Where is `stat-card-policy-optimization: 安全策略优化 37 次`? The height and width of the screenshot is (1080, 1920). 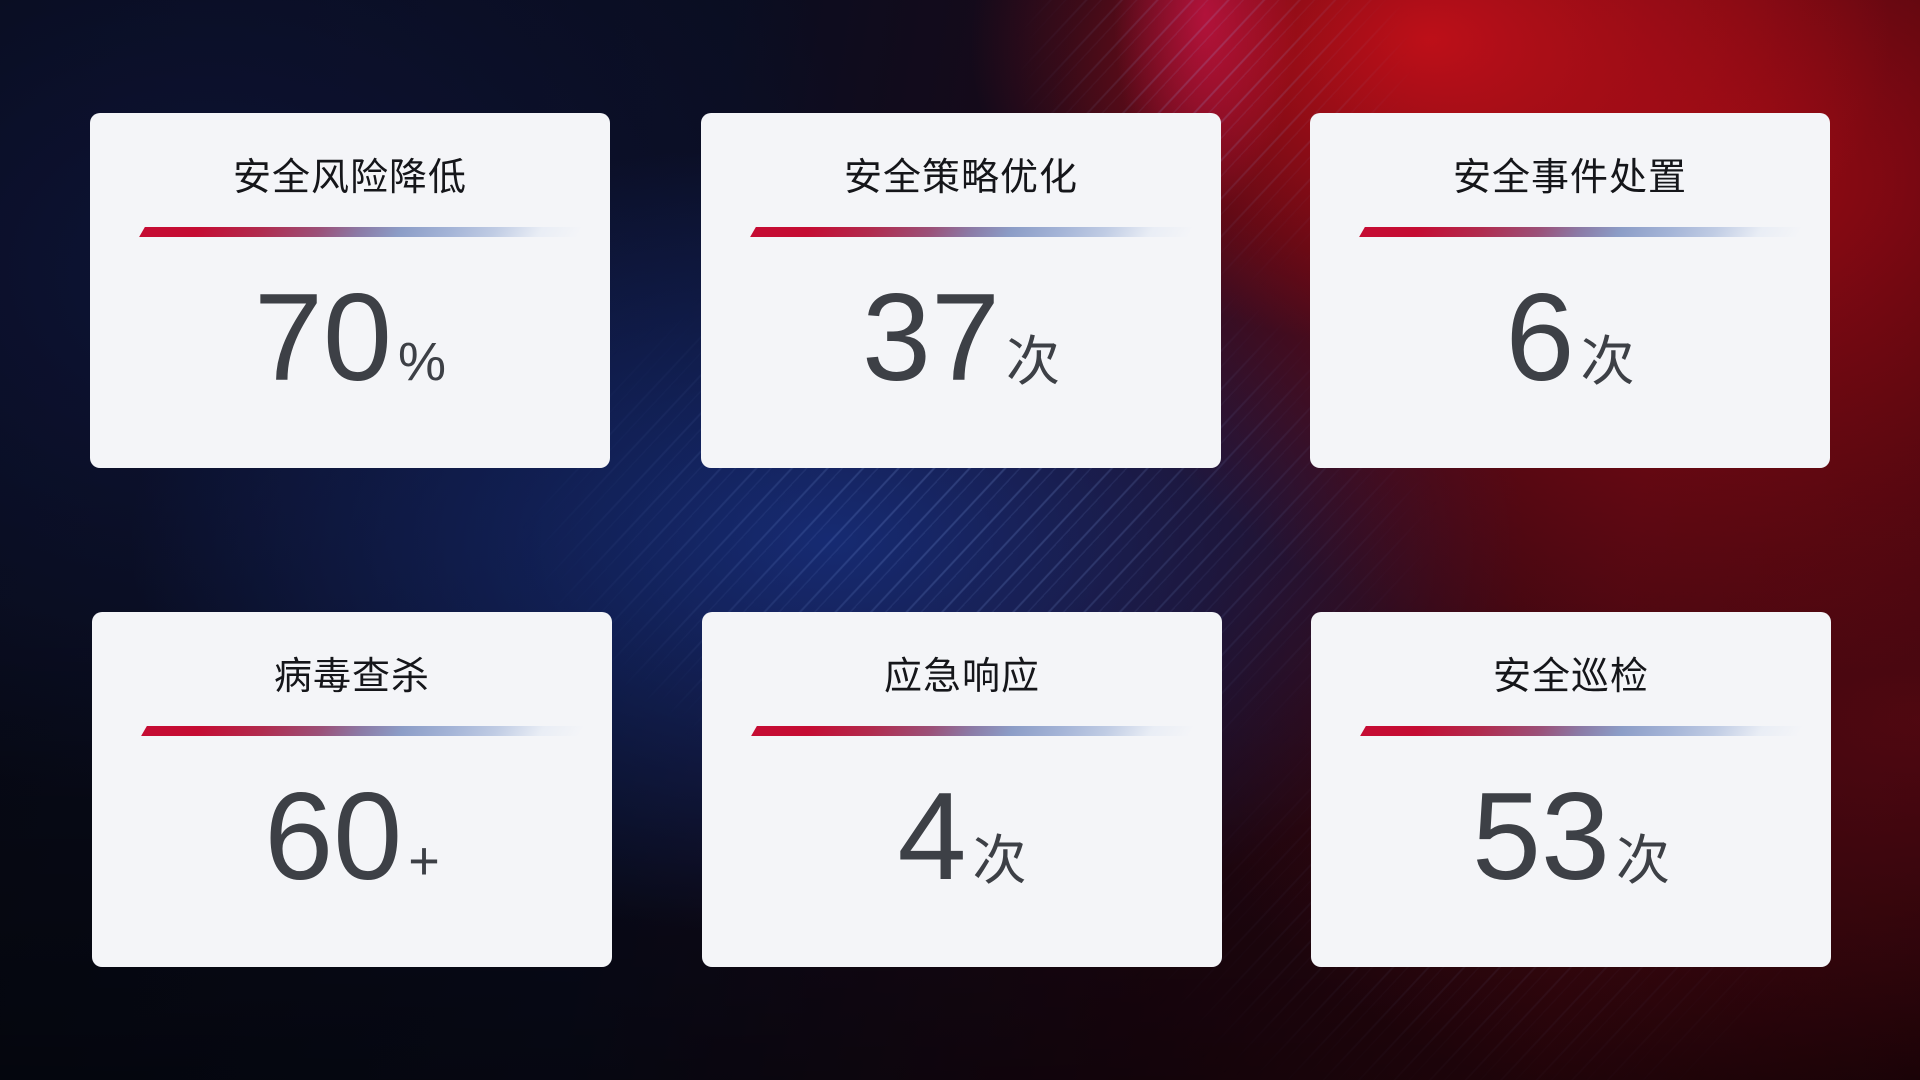 stat-card-policy-optimization: 安全策略优化 37 次 is located at coordinates (961, 290).